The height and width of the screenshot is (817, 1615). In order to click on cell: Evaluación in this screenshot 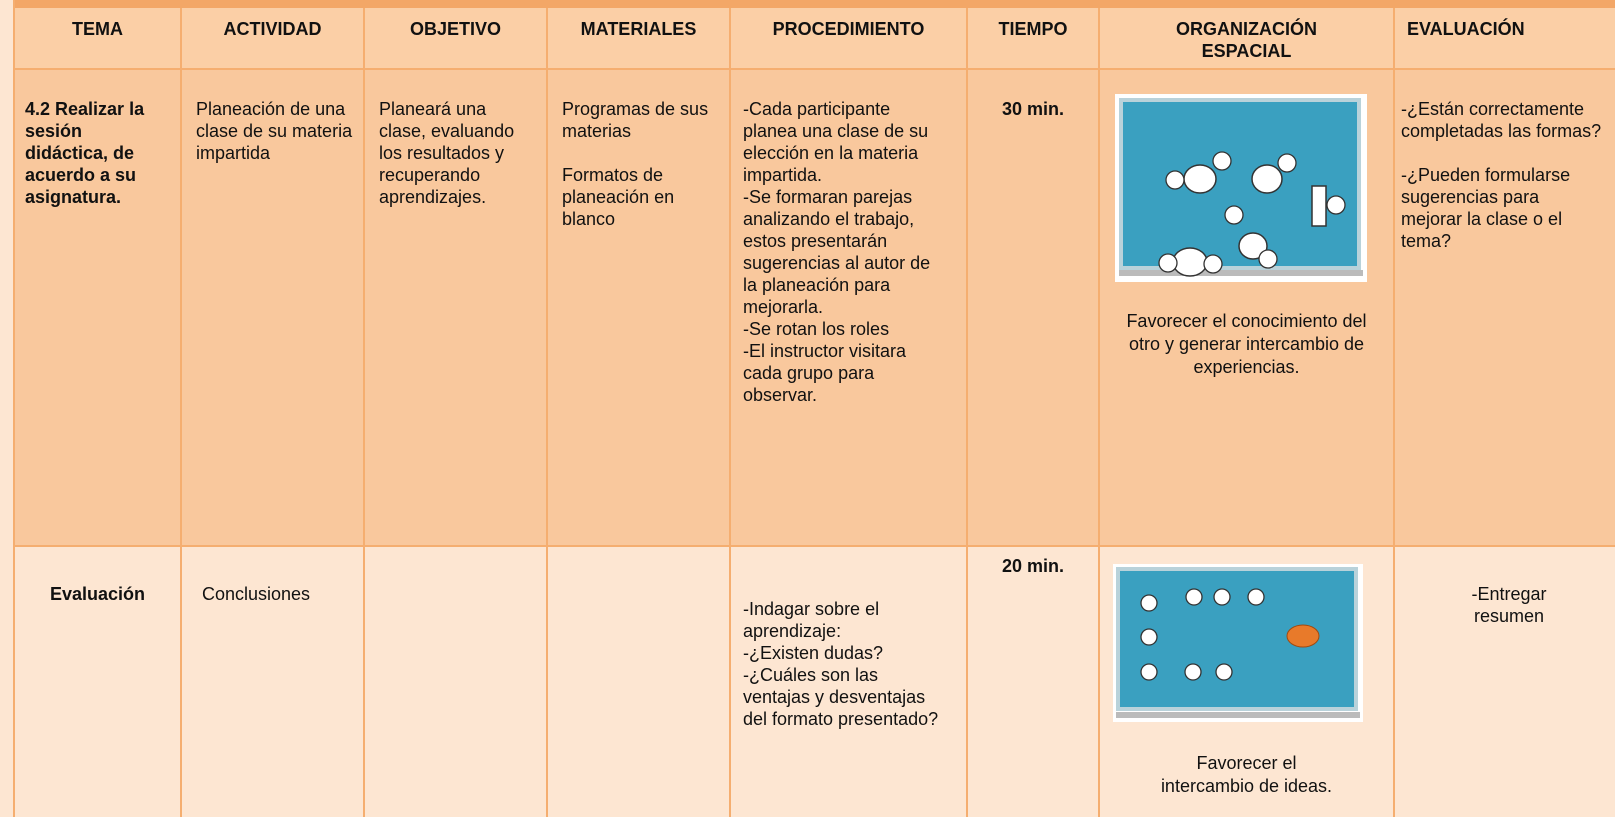, I will do `click(98, 682)`.